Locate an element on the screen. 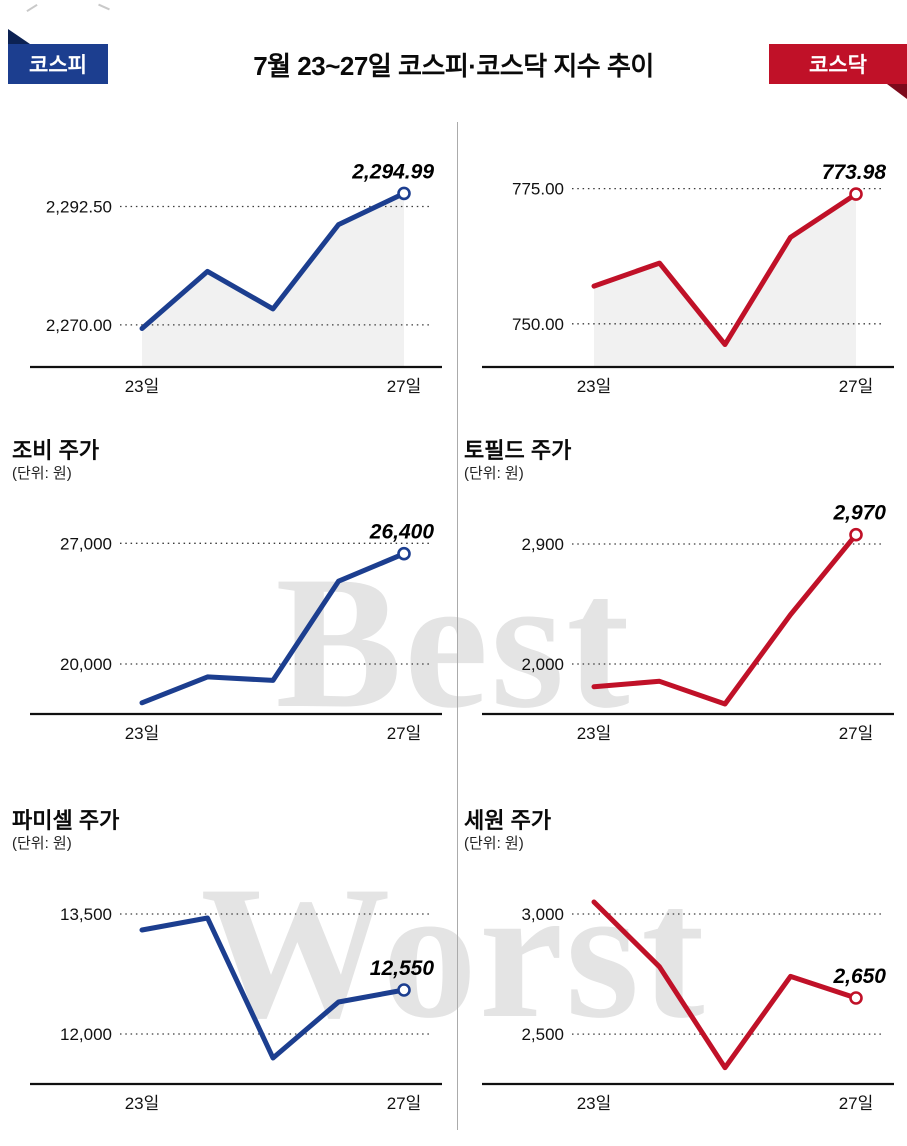  topfield-chart-canvas: 2,900 2,000 23일 27일 2,970 is located at coordinates (688, 622).